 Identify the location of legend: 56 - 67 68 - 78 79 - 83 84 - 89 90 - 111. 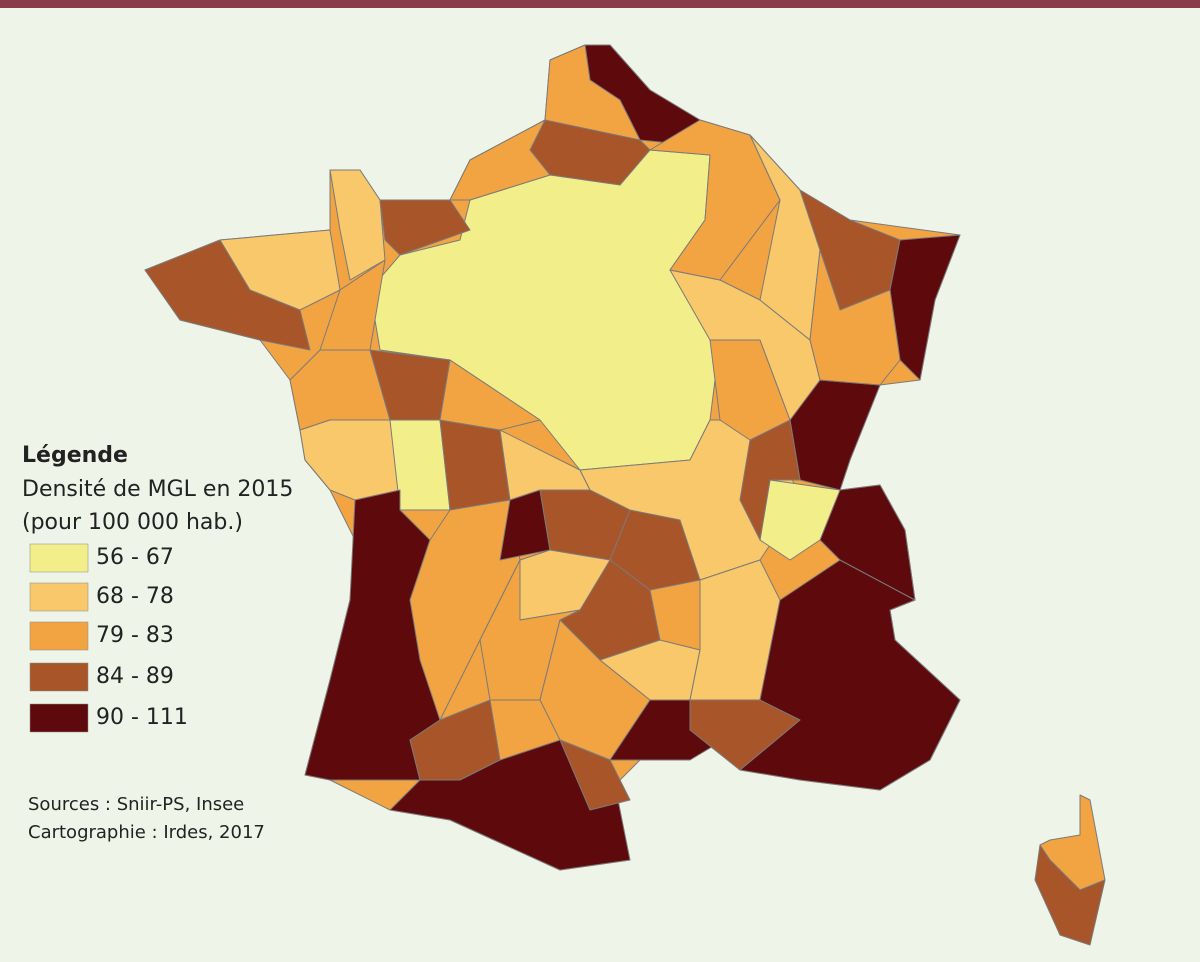
(108, 638).